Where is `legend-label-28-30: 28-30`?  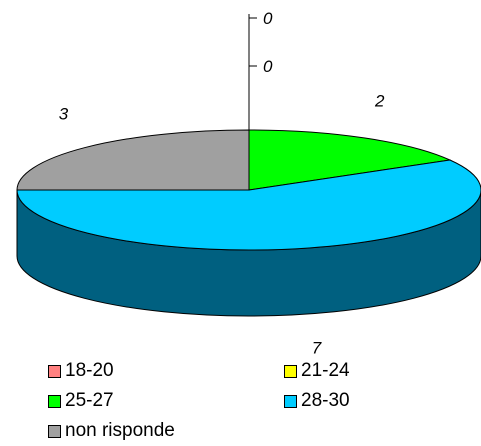 legend-label-28-30: 28-30 is located at coordinates (325, 400).